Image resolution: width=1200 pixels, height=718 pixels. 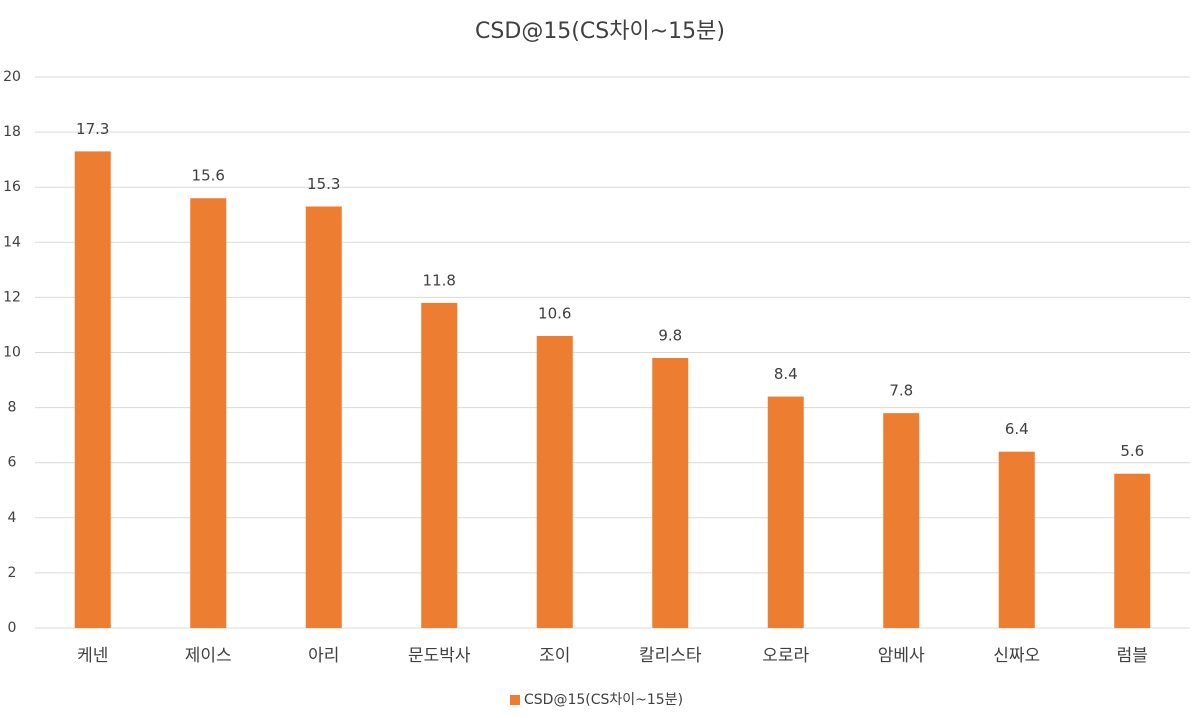 What do you see at coordinates (12, 77) in the screenshot?
I see `y-tick-label: 20` at bounding box center [12, 77].